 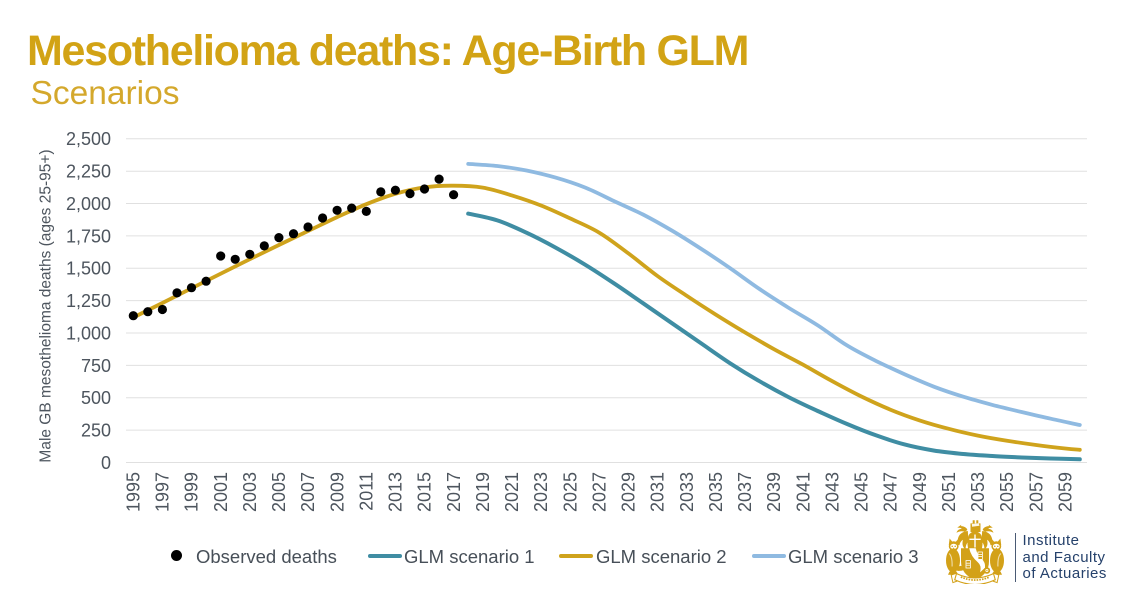 What do you see at coordinates (920, 492) in the screenshot?
I see `svg-text: 2049` at bounding box center [920, 492].